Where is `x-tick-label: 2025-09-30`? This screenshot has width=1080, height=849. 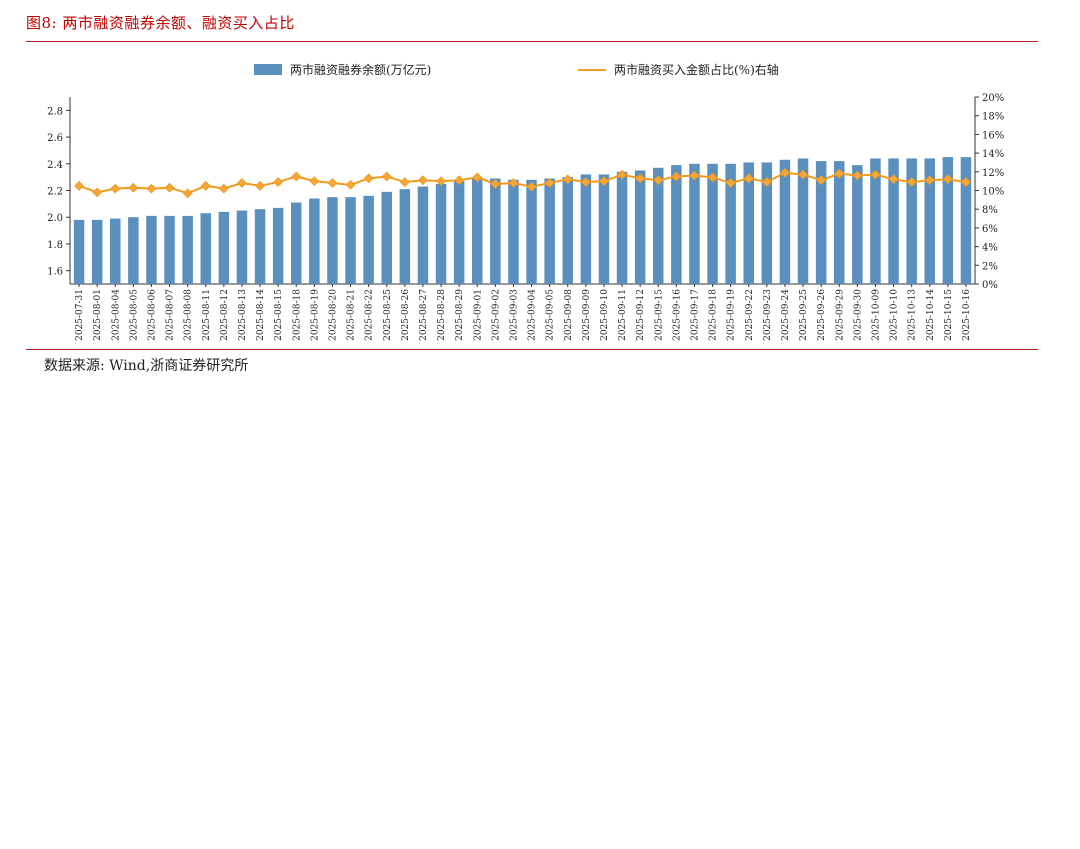
x-tick-label: 2025-09-30 is located at coordinates (858, 315).